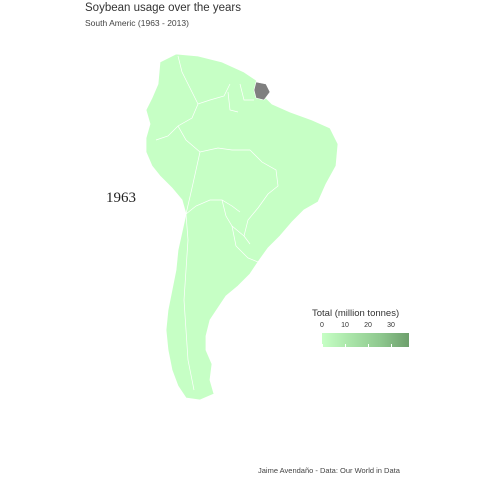  I want to click on legend-tick-labels: 0 10 20 30, so click(367, 327).